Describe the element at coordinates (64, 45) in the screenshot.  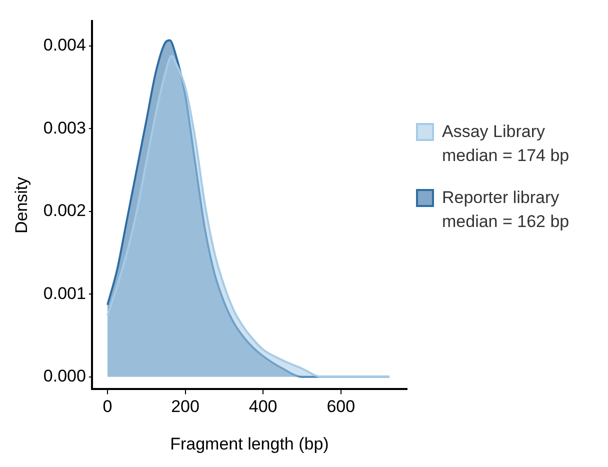
I see `y-tick-label: 0.004` at that location.